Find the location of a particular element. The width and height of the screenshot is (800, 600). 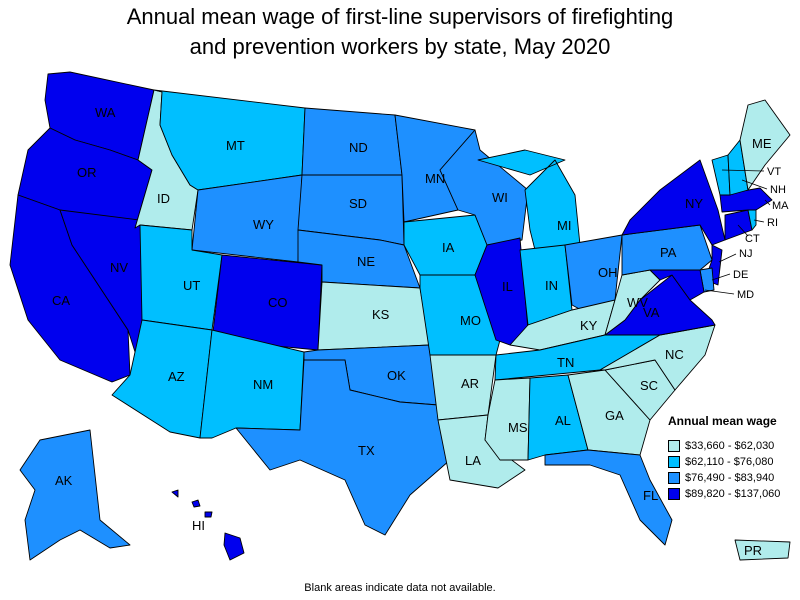

label-hi: HI is located at coordinates (198, 525).